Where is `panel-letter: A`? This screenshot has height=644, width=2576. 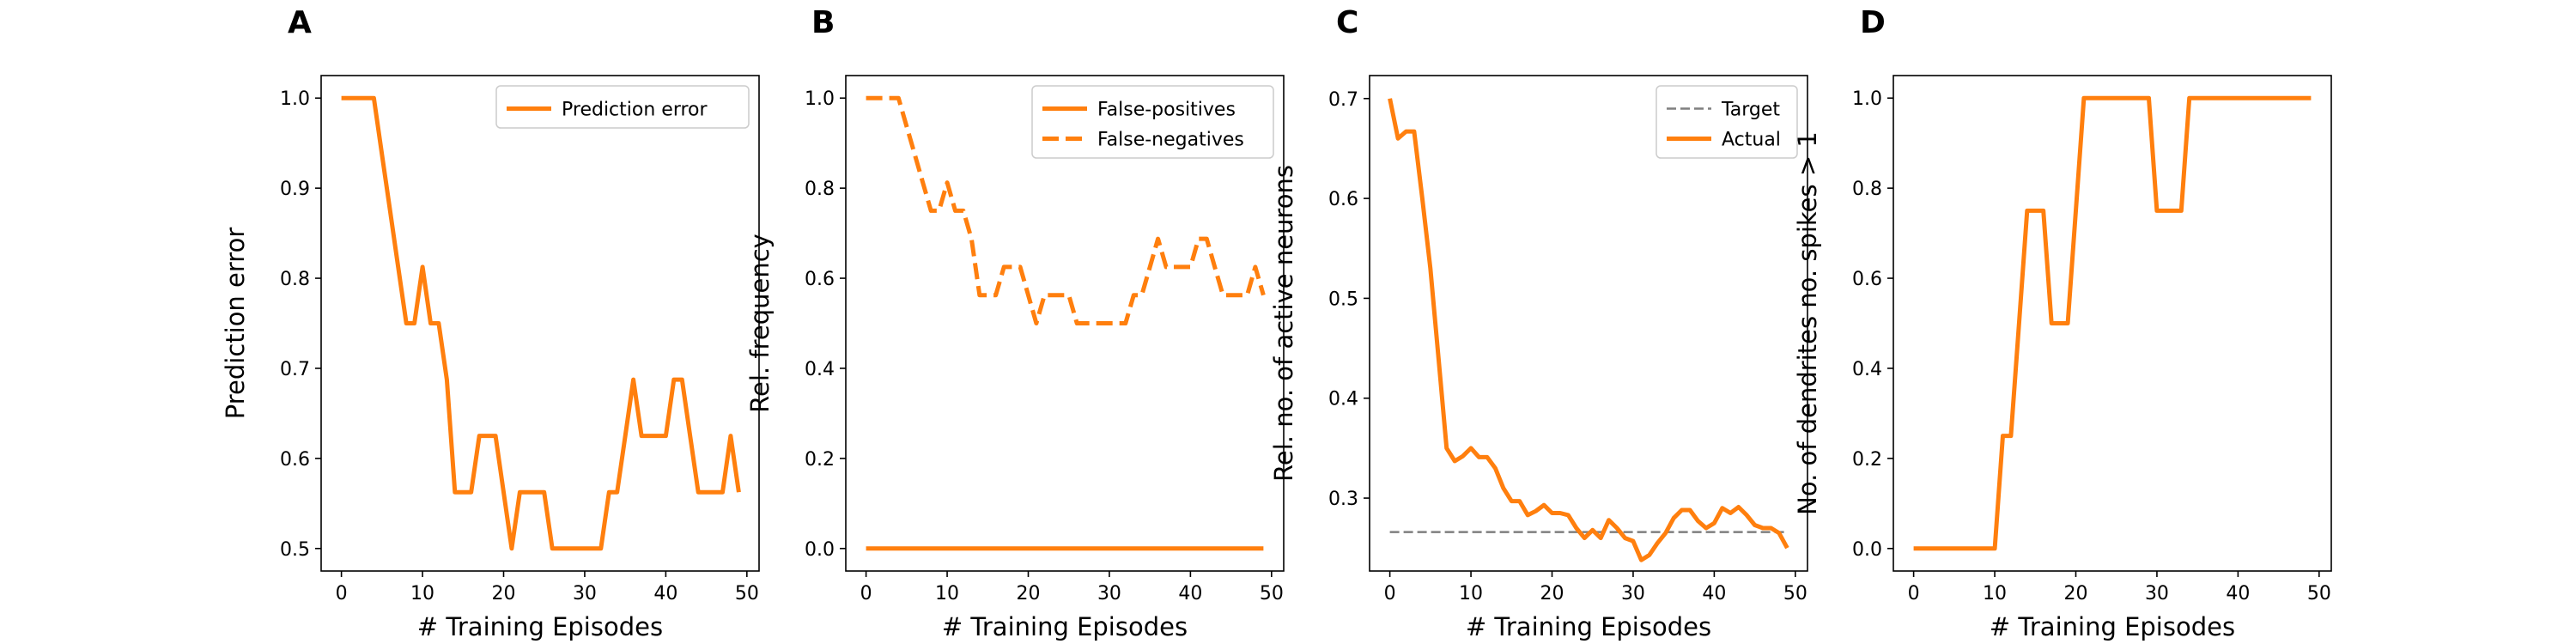
panel-letter: A is located at coordinates (300, 23).